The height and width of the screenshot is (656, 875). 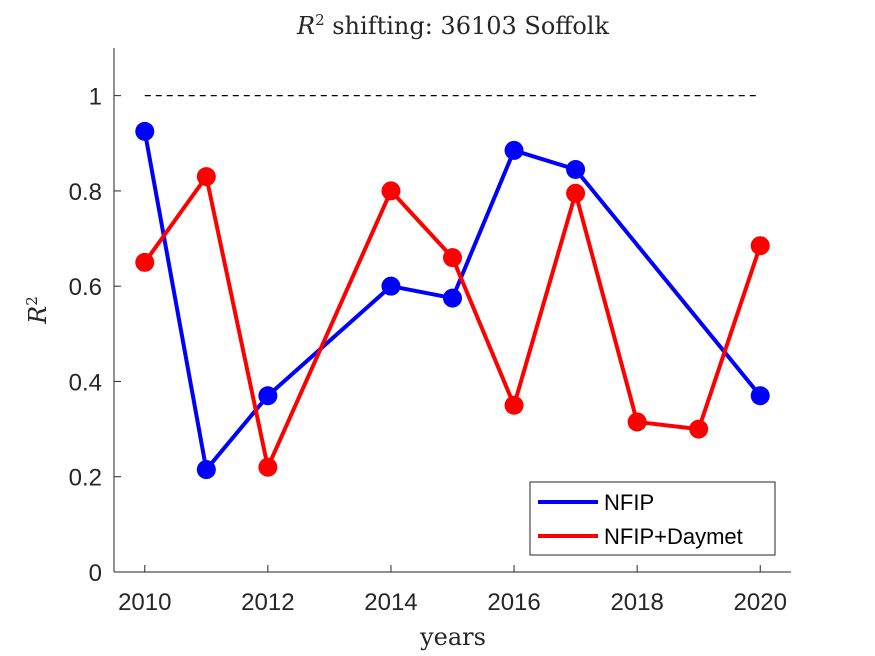 What do you see at coordinates (85, 382) in the screenshot?
I see `y-tick-label: 0.4` at bounding box center [85, 382].